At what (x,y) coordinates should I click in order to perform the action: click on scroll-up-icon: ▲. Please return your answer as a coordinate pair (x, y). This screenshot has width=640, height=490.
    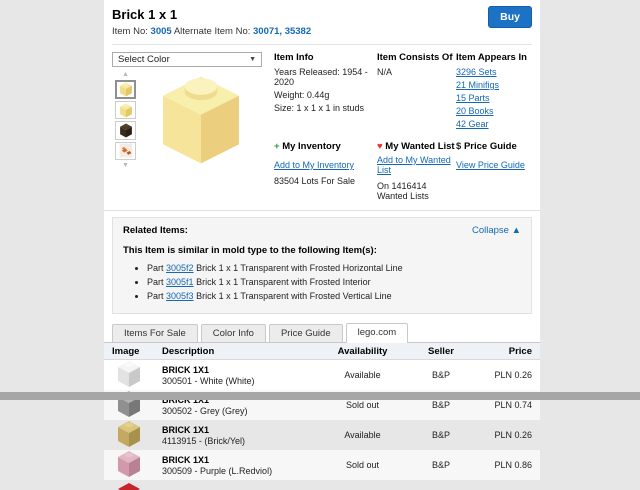
    Looking at the image, I should click on (125, 74).